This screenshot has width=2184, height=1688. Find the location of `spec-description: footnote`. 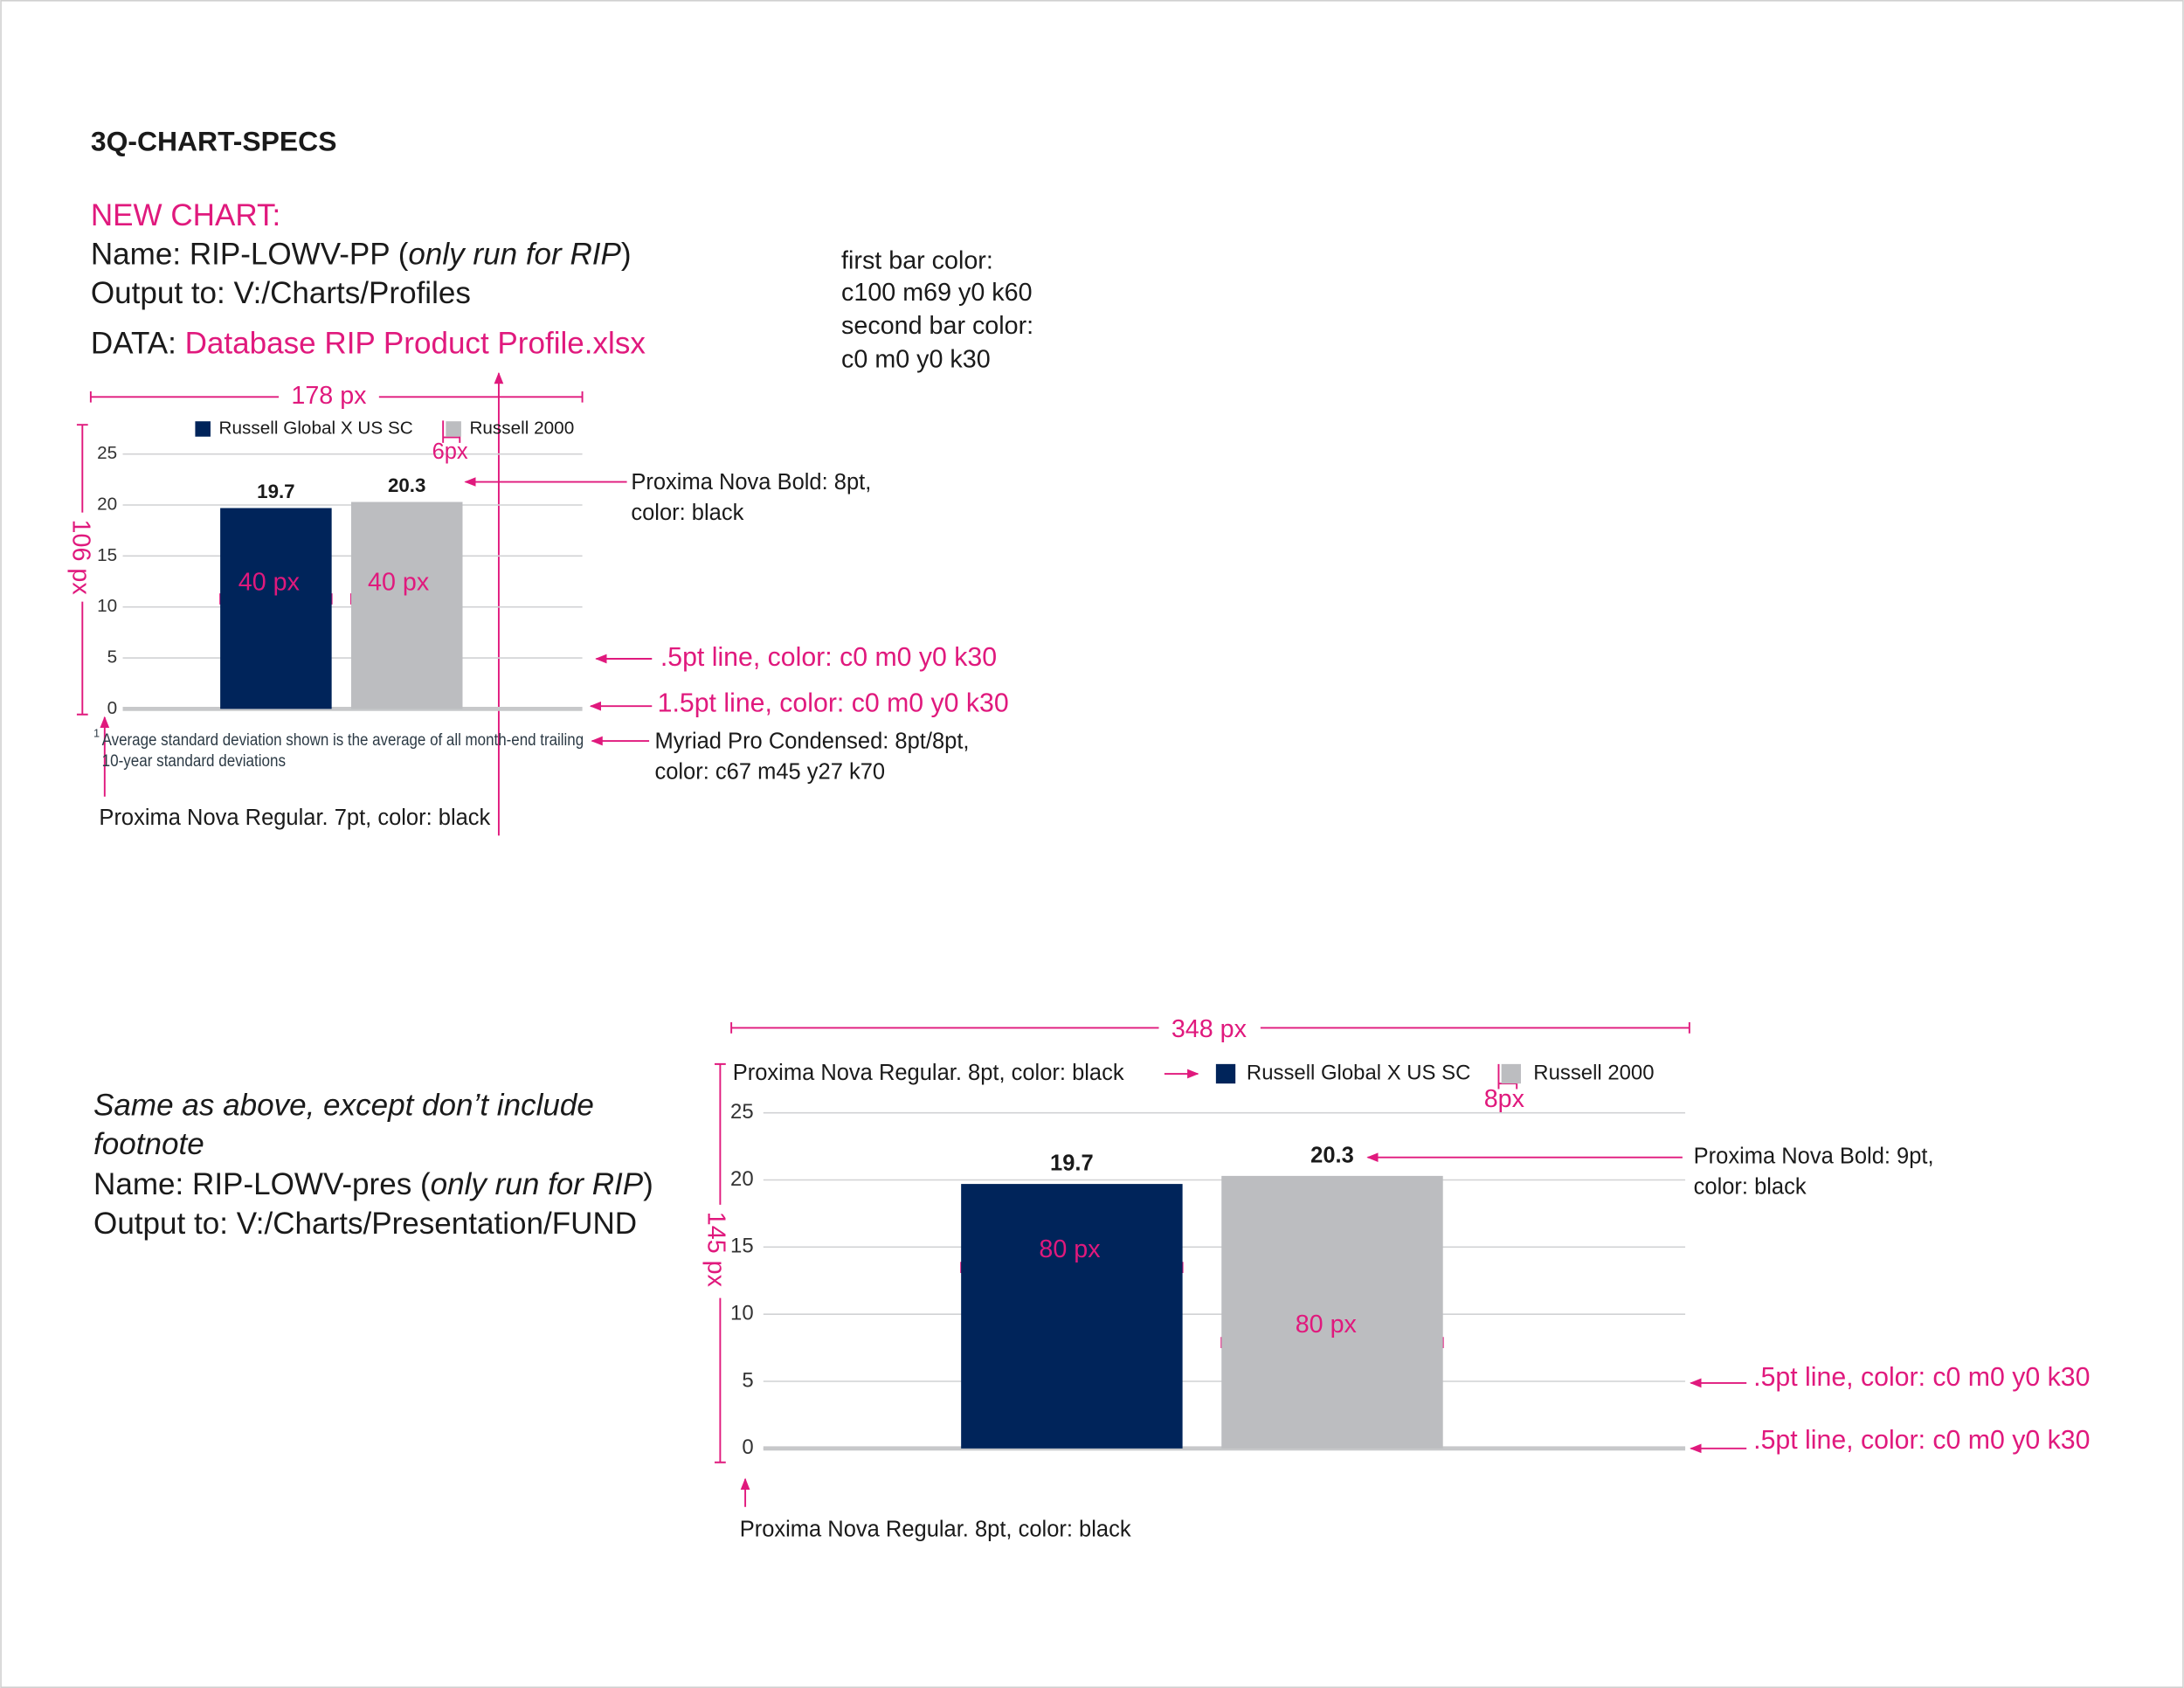

spec-description: footnote is located at coordinates (148, 1144).